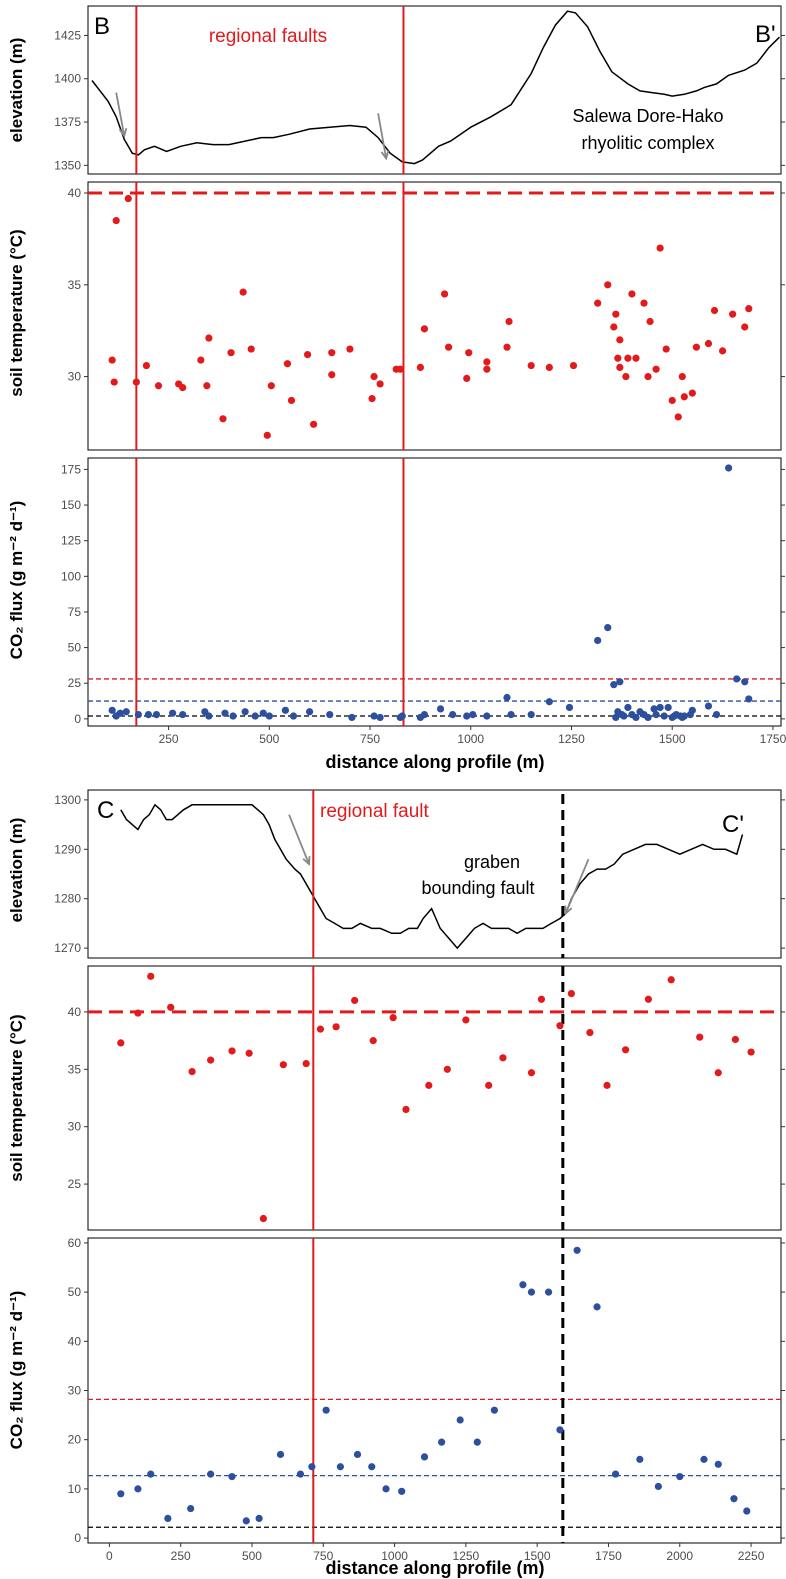 This screenshot has width=786, height=1579. Describe the element at coordinates (268, 36) in the screenshot. I see `regional-faults-label: regional faults` at that location.